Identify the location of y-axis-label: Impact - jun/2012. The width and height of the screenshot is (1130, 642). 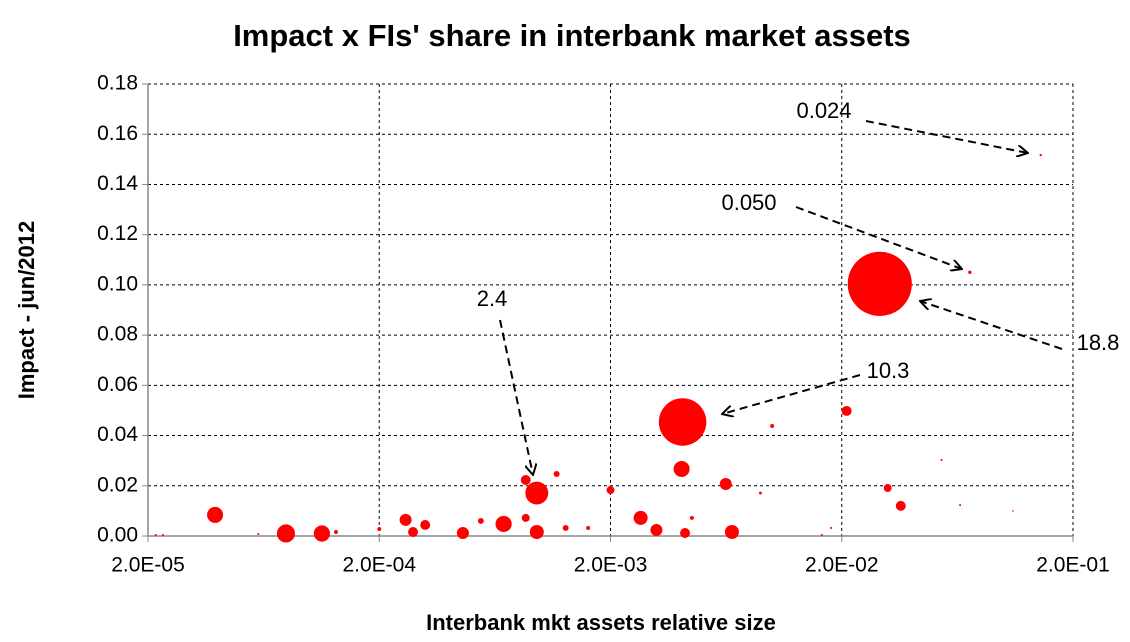
(26, 310).